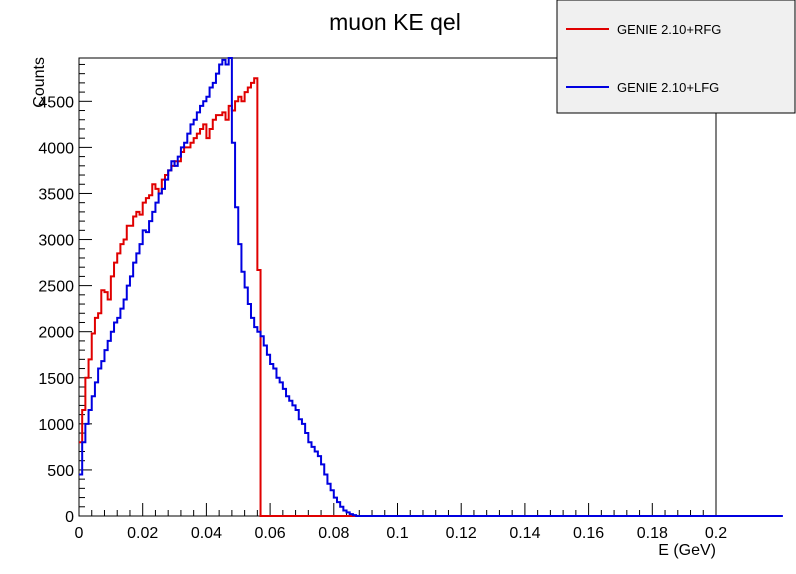  Describe the element at coordinates (524, 533) in the screenshot. I see `x-tick-label: 0.14` at that location.